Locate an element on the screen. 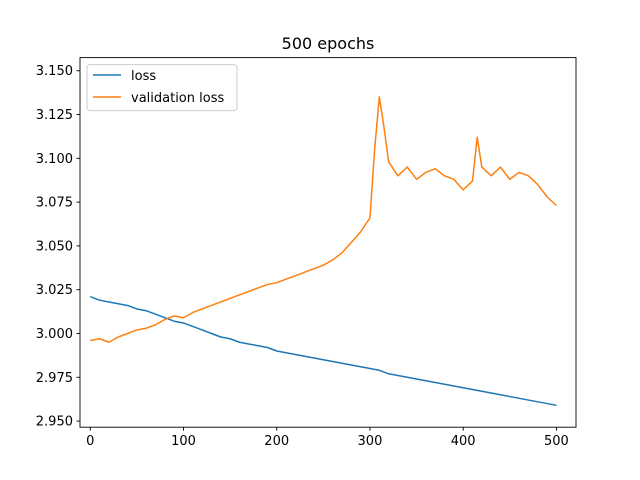 The image size is (640, 480). y-tick-label: 3.075 is located at coordinates (54, 203).